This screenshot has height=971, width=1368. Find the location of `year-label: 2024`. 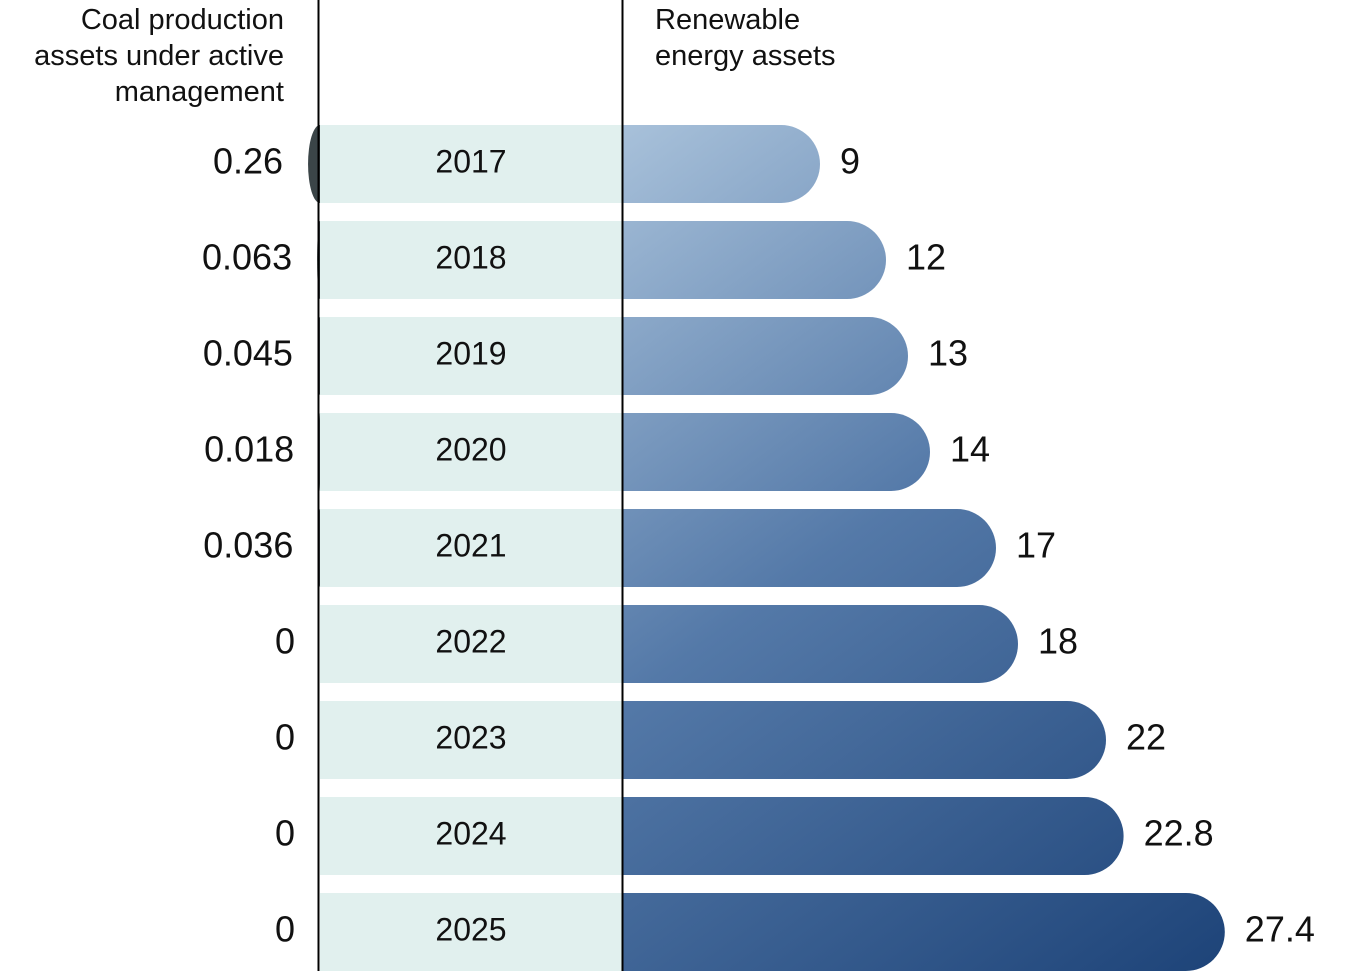

year-label: 2024 is located at coordinates (470, 833).